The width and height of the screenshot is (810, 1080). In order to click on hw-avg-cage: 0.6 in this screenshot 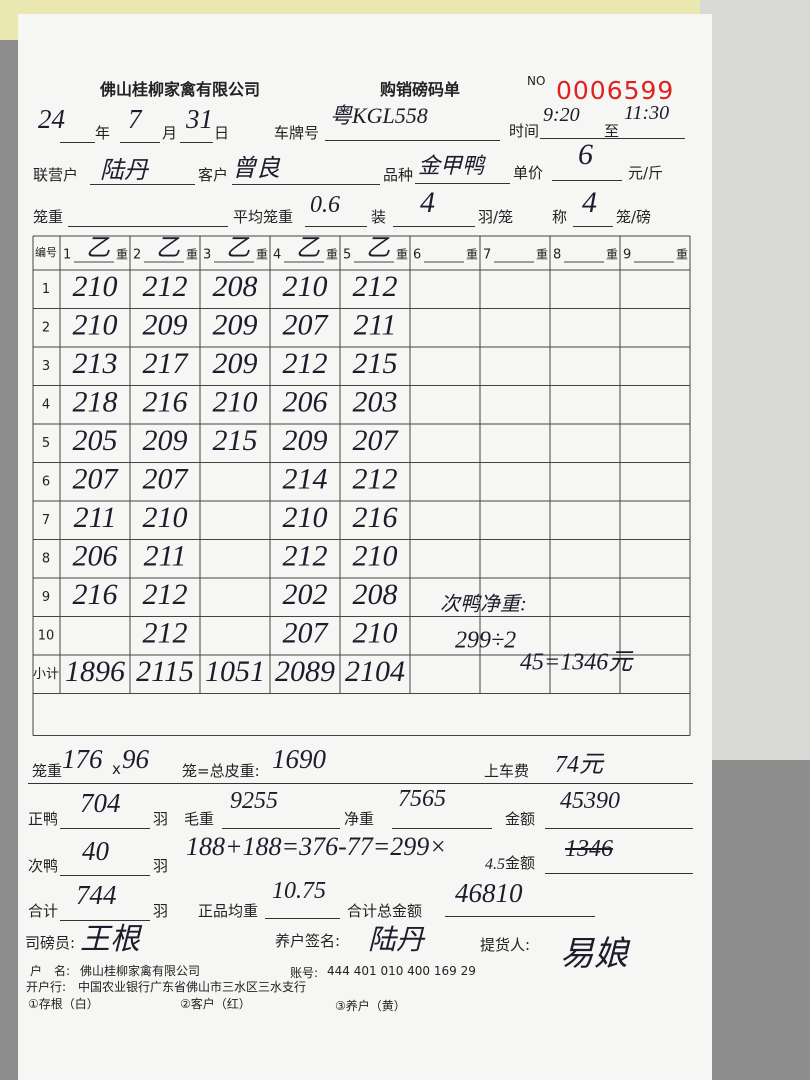, I will do `click(325, 205)`.